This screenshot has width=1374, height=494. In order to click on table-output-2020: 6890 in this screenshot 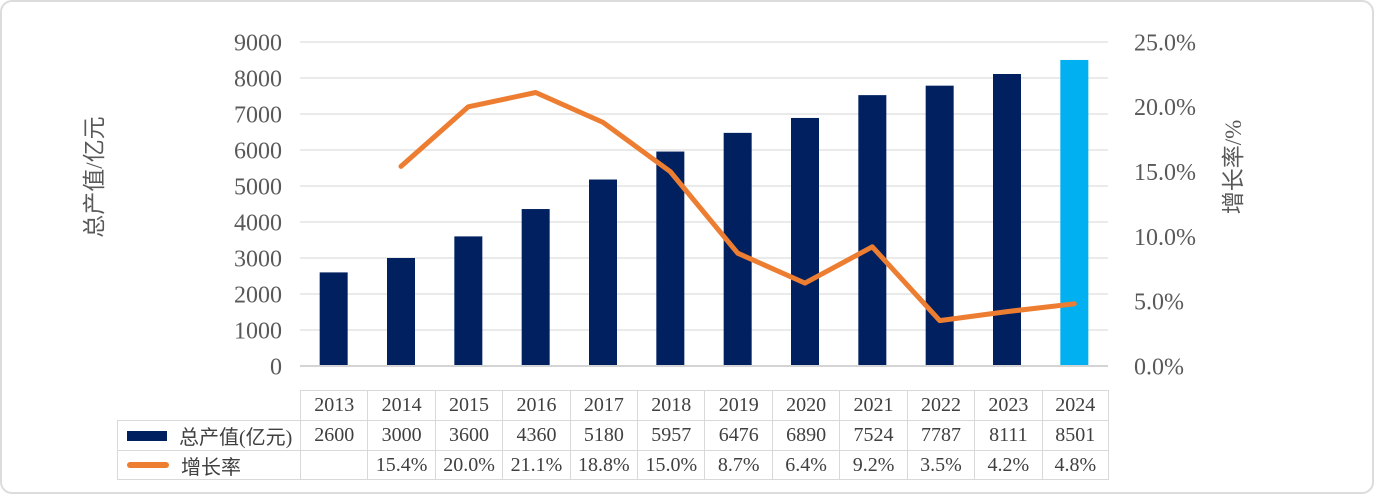, I will do `click(805, 435)`.